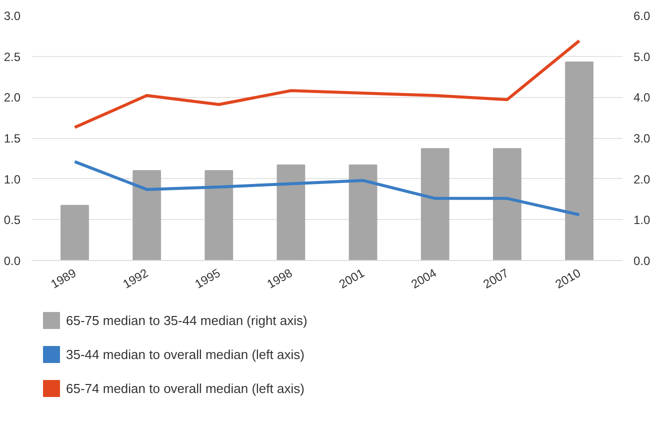 The width and height of the screenshot is (653, 435). What do you see at coordinates (642, 261) in the screenshot?
I see `y2-tick-label: 0.0` at bounding box center [642, 261].